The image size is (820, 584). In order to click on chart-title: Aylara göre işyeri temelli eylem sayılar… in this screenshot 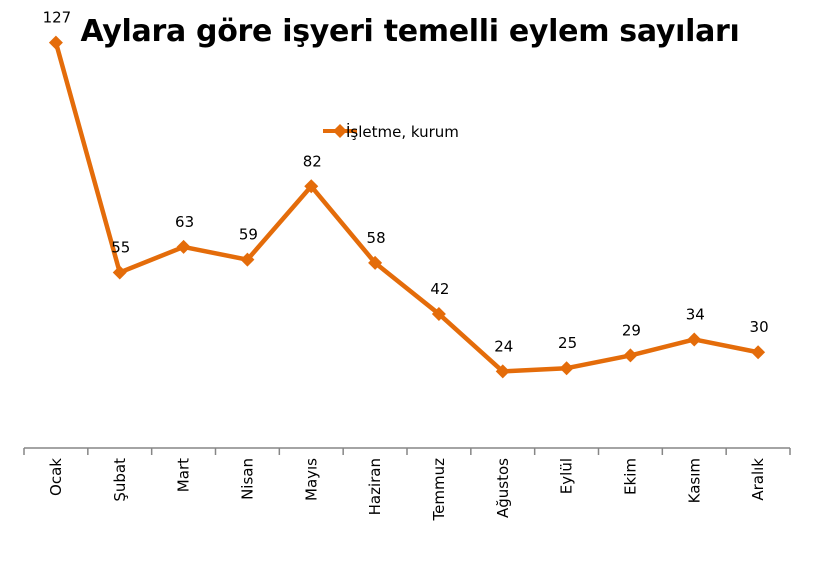, I will do `click(410, 31)`.